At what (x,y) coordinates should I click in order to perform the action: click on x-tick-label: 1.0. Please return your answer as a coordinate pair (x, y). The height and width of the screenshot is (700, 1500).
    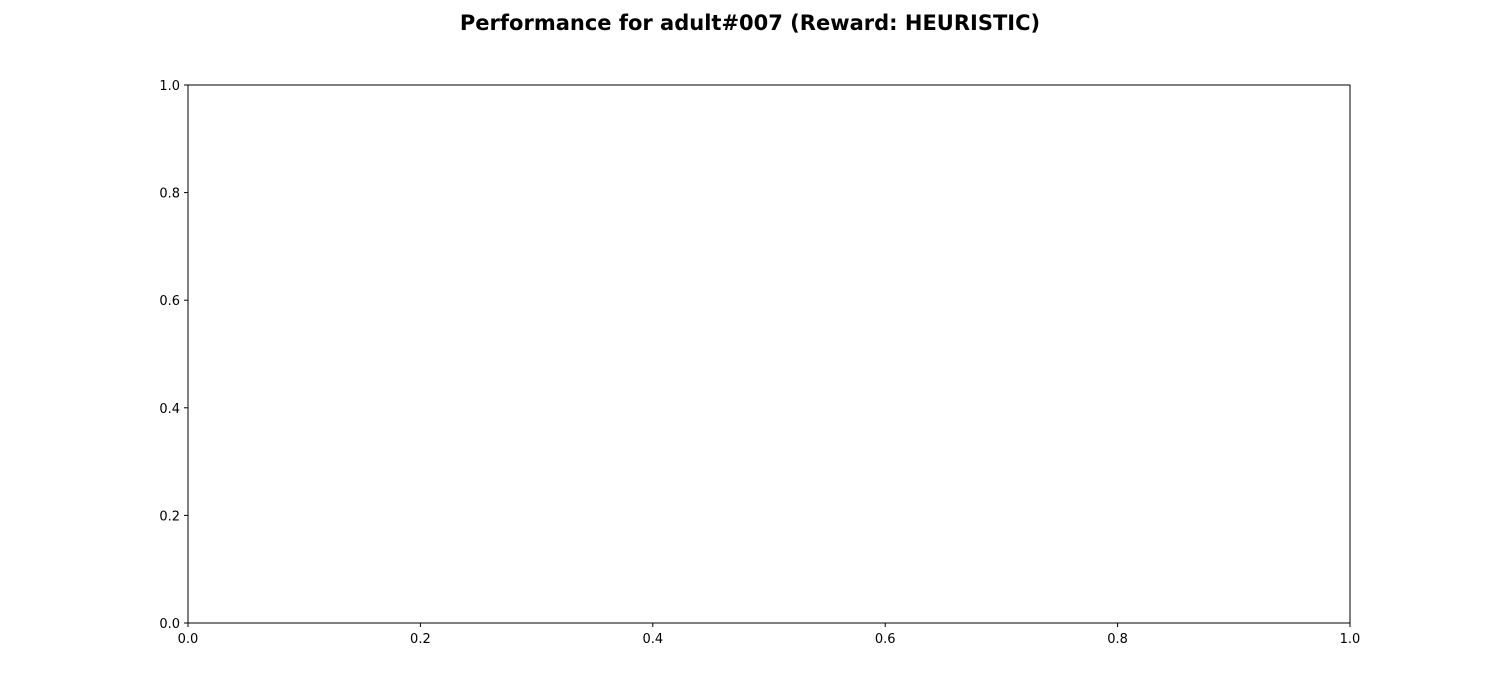
    Looking at the image, I should click on (1350, 639).